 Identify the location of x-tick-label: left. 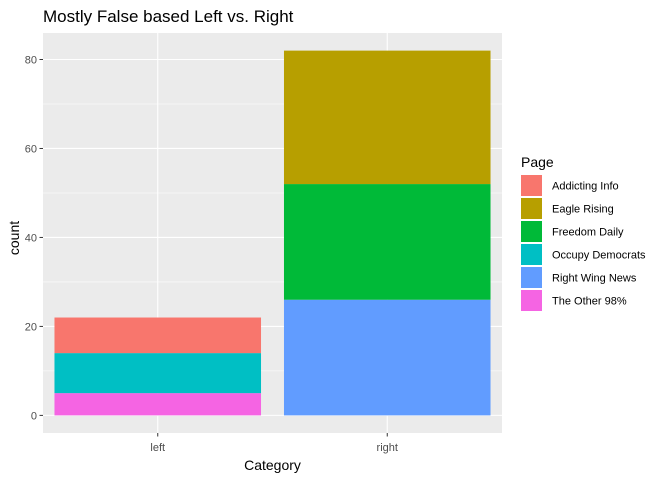
(157, 448).